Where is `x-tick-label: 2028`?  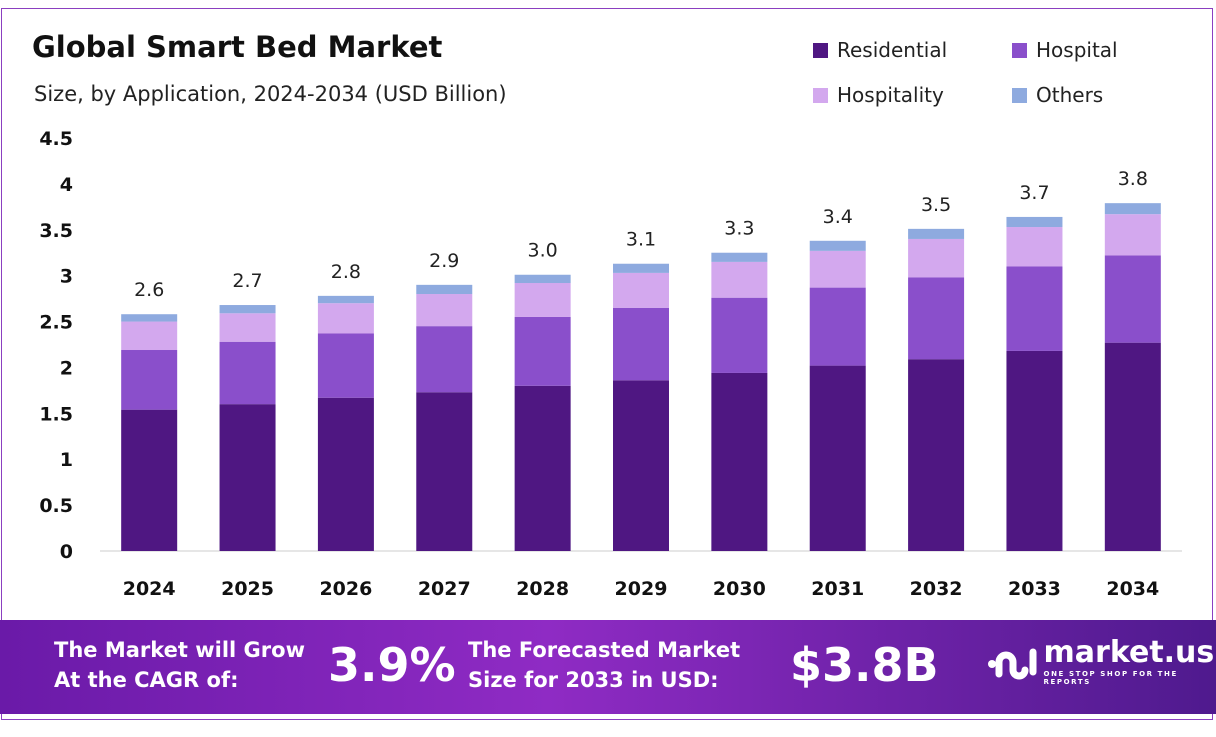
x-tick-label: 2028 is located at coordinates (542, 589).